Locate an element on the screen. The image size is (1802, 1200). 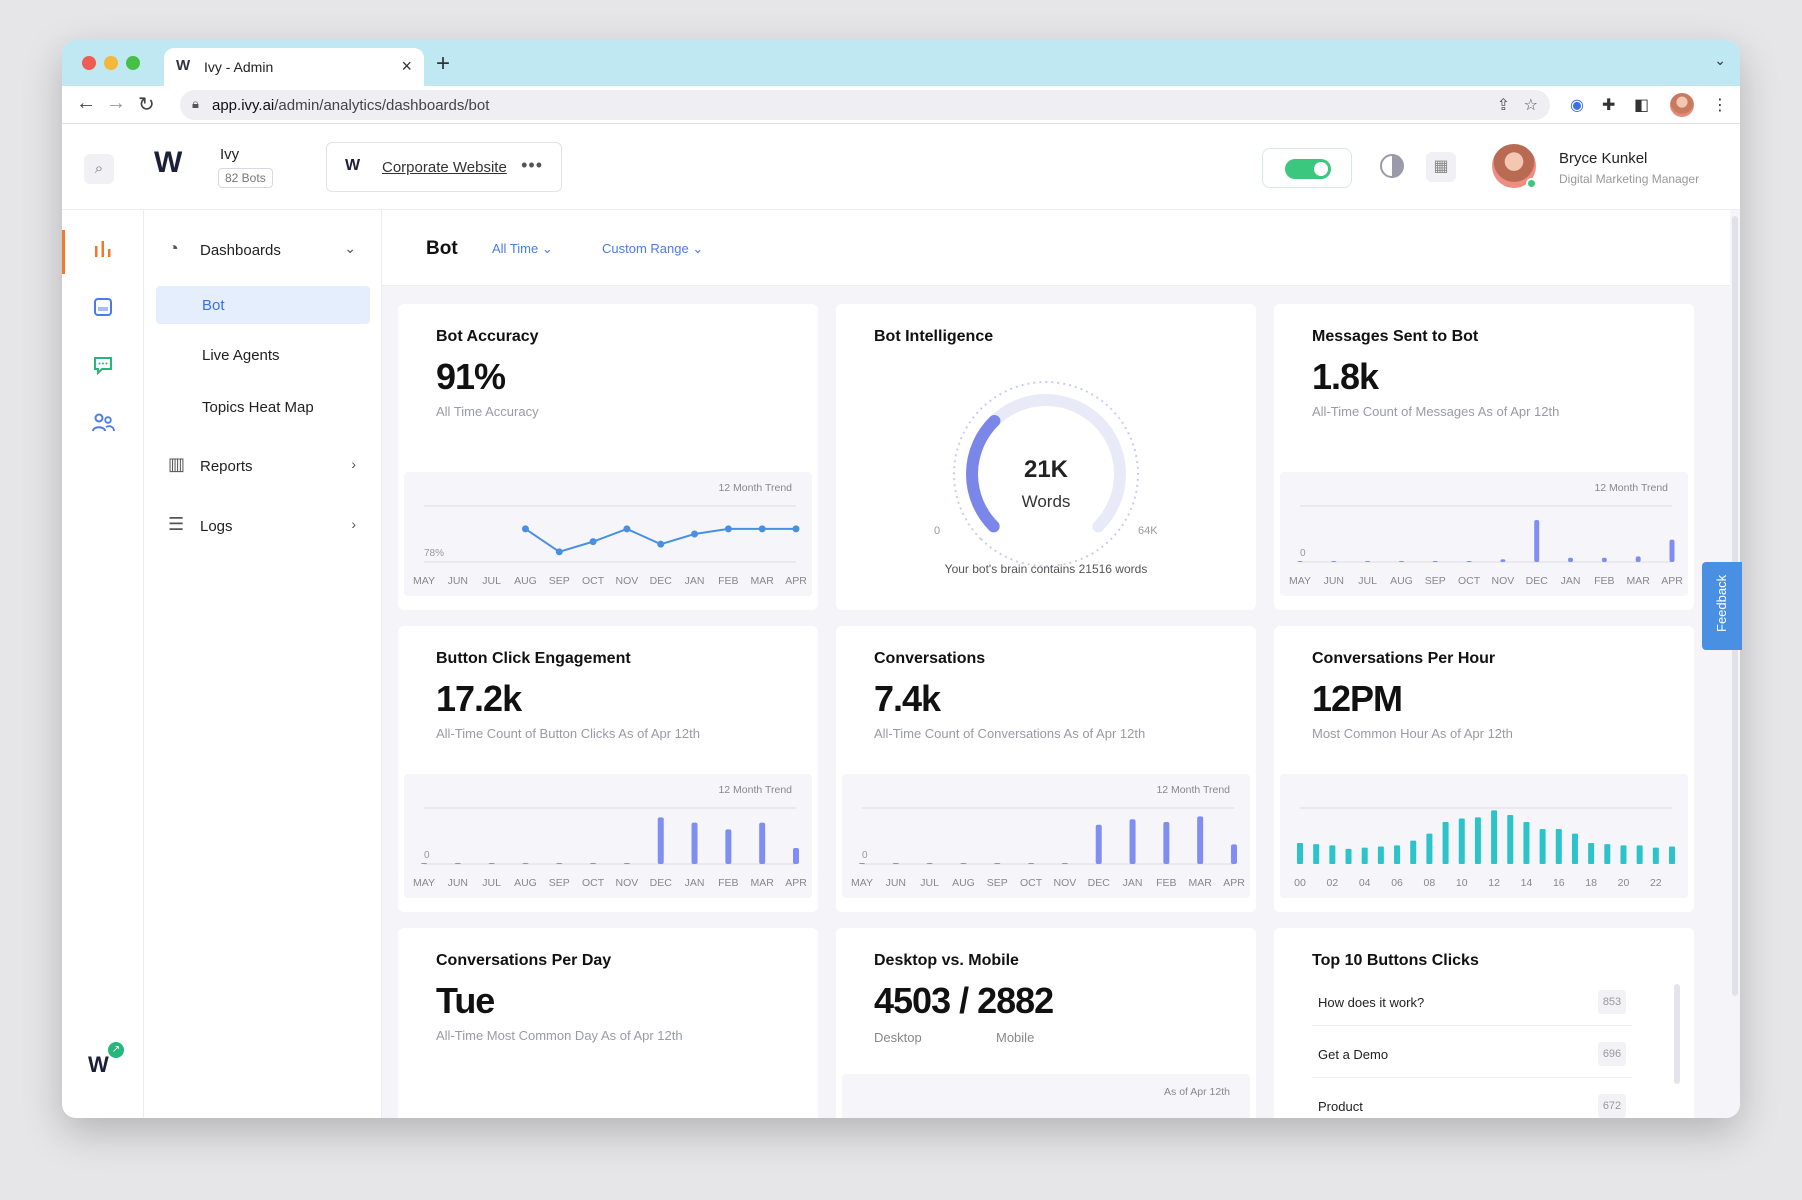
x-tick-label: NOV is located at coordinates (1503, 581).